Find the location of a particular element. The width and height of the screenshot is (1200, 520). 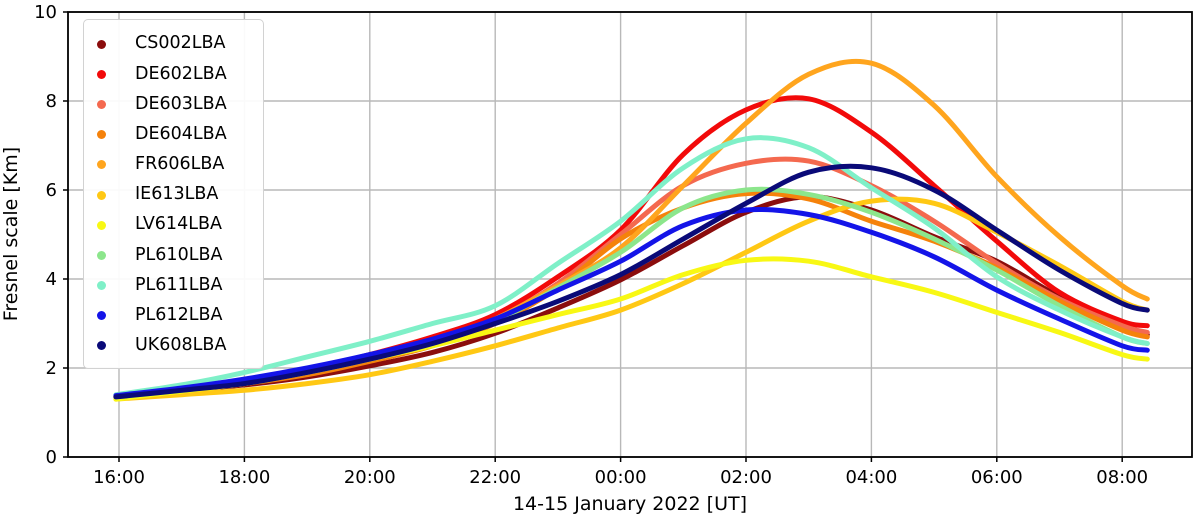

legend-item-DE602LBA: DE602LBA is located at coordinates (173, 74).